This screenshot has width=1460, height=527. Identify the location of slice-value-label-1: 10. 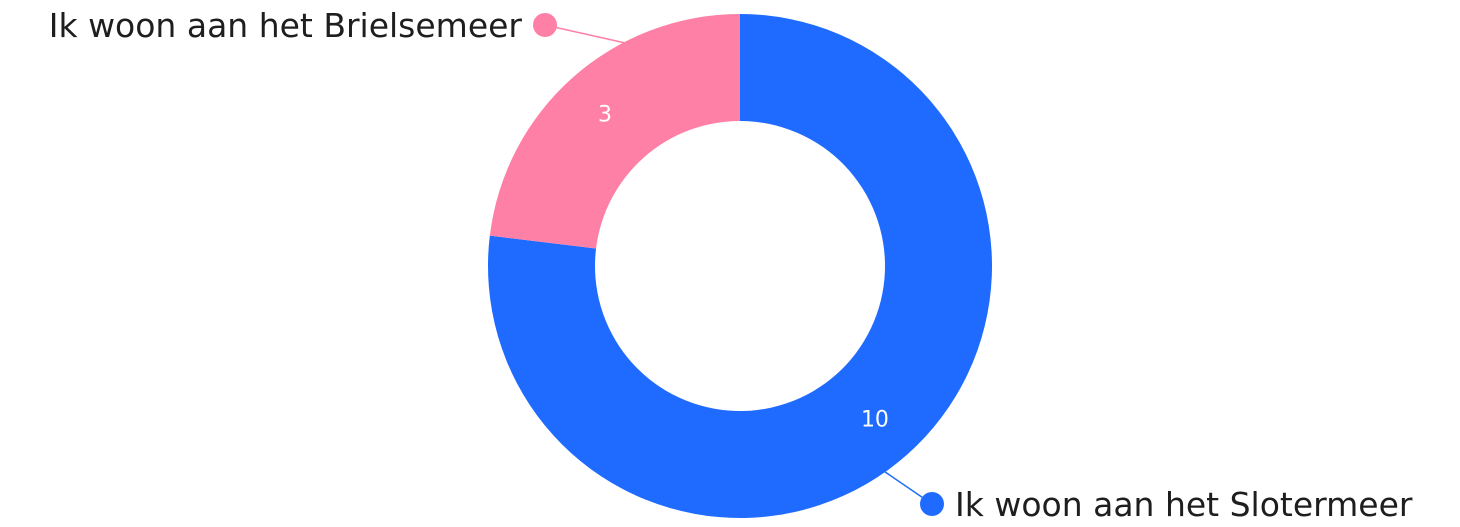
(875, 419).